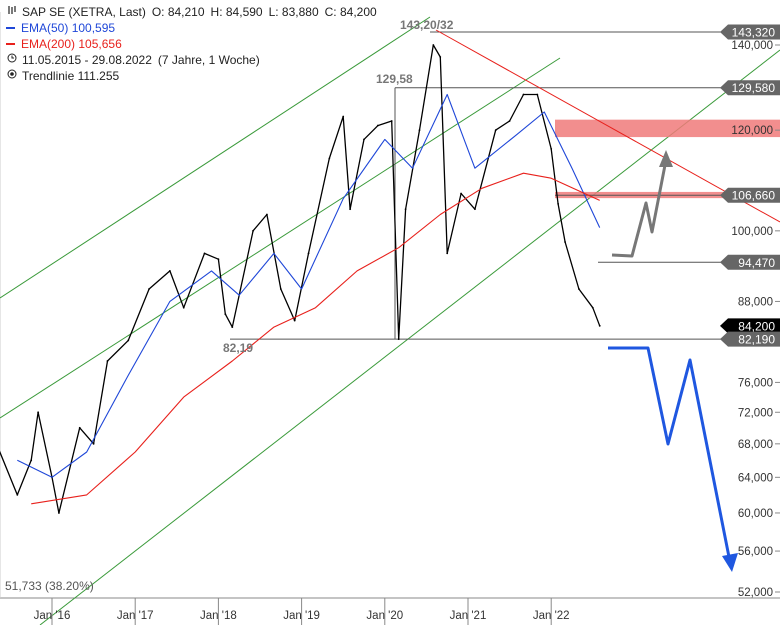 Image resolution: width=780 pixels, height=625 pixels. Describe the element at coordinates (754, 196) in the screenshot. I see `price-tag-label-2: 106,660` at that location.